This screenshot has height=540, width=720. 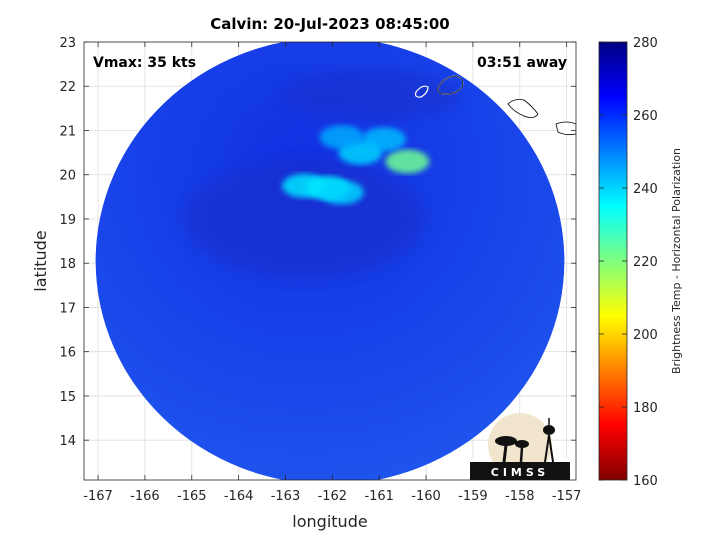 What do you see at coordinates (495, 109) in the screenshot?
I see `hawaii-coastlines` at bounding box center [495, 109].